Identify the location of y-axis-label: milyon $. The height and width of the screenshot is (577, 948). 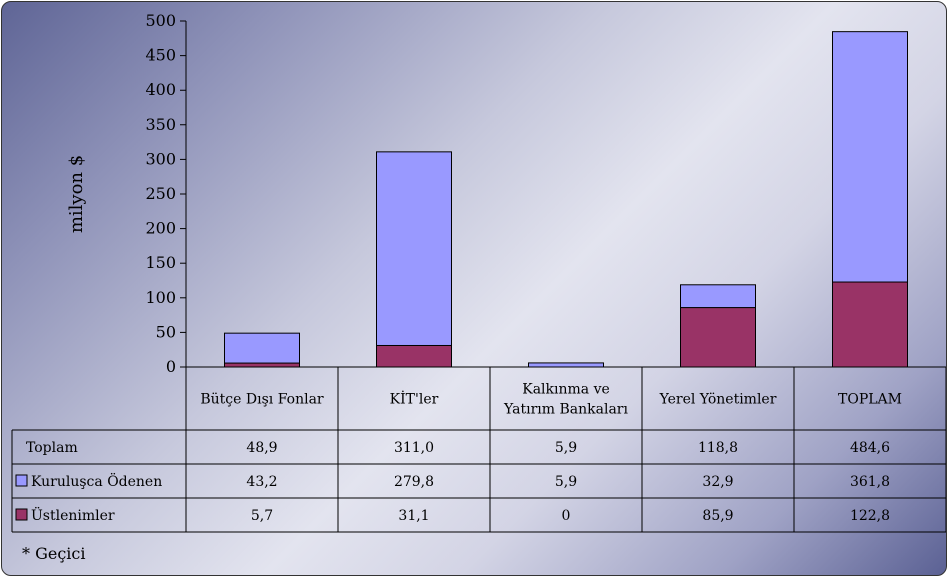
(76, 194).